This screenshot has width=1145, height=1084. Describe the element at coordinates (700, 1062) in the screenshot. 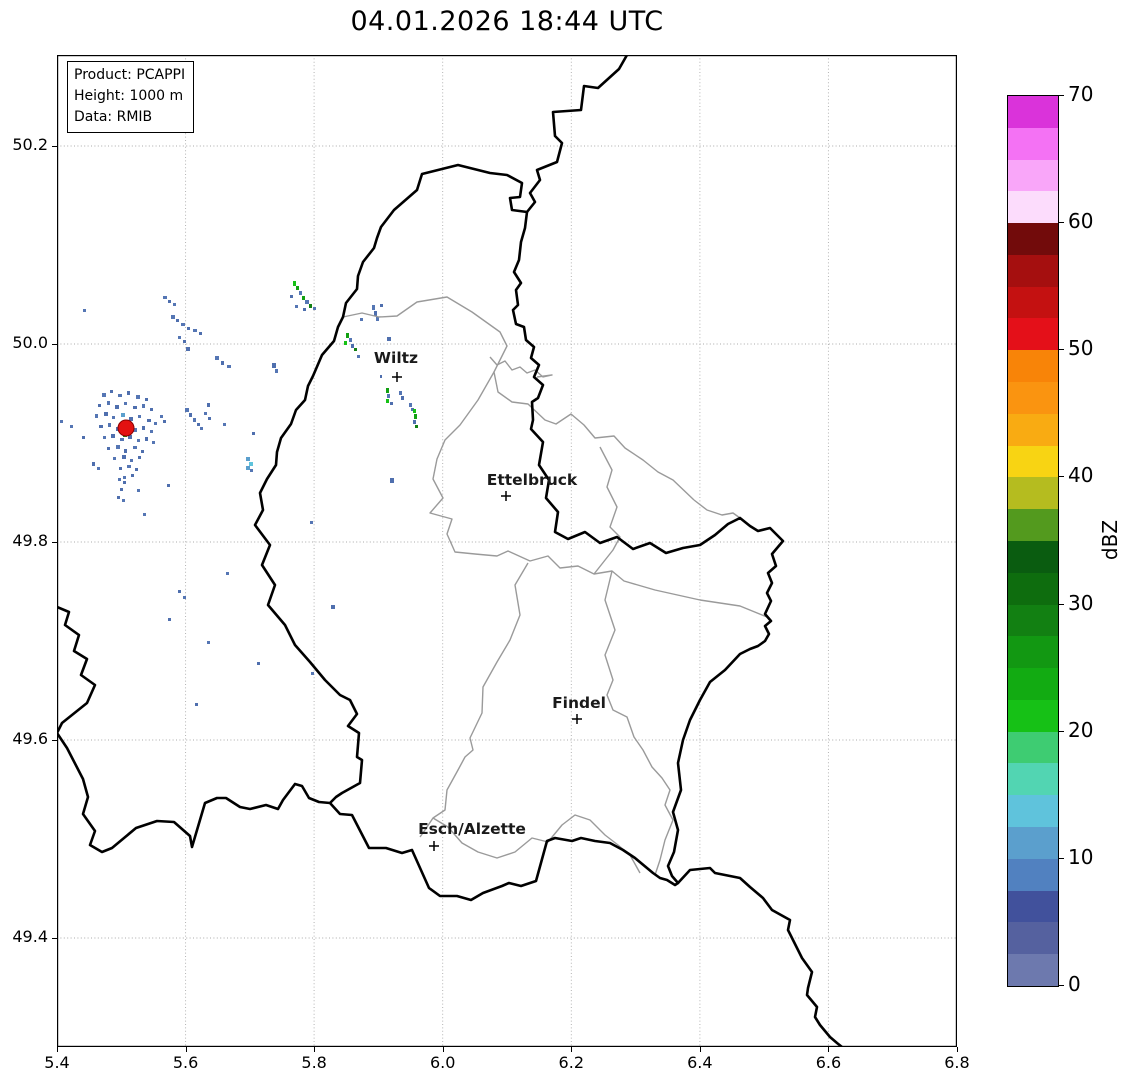

I see `x-tick-label: 6.4` at that location.